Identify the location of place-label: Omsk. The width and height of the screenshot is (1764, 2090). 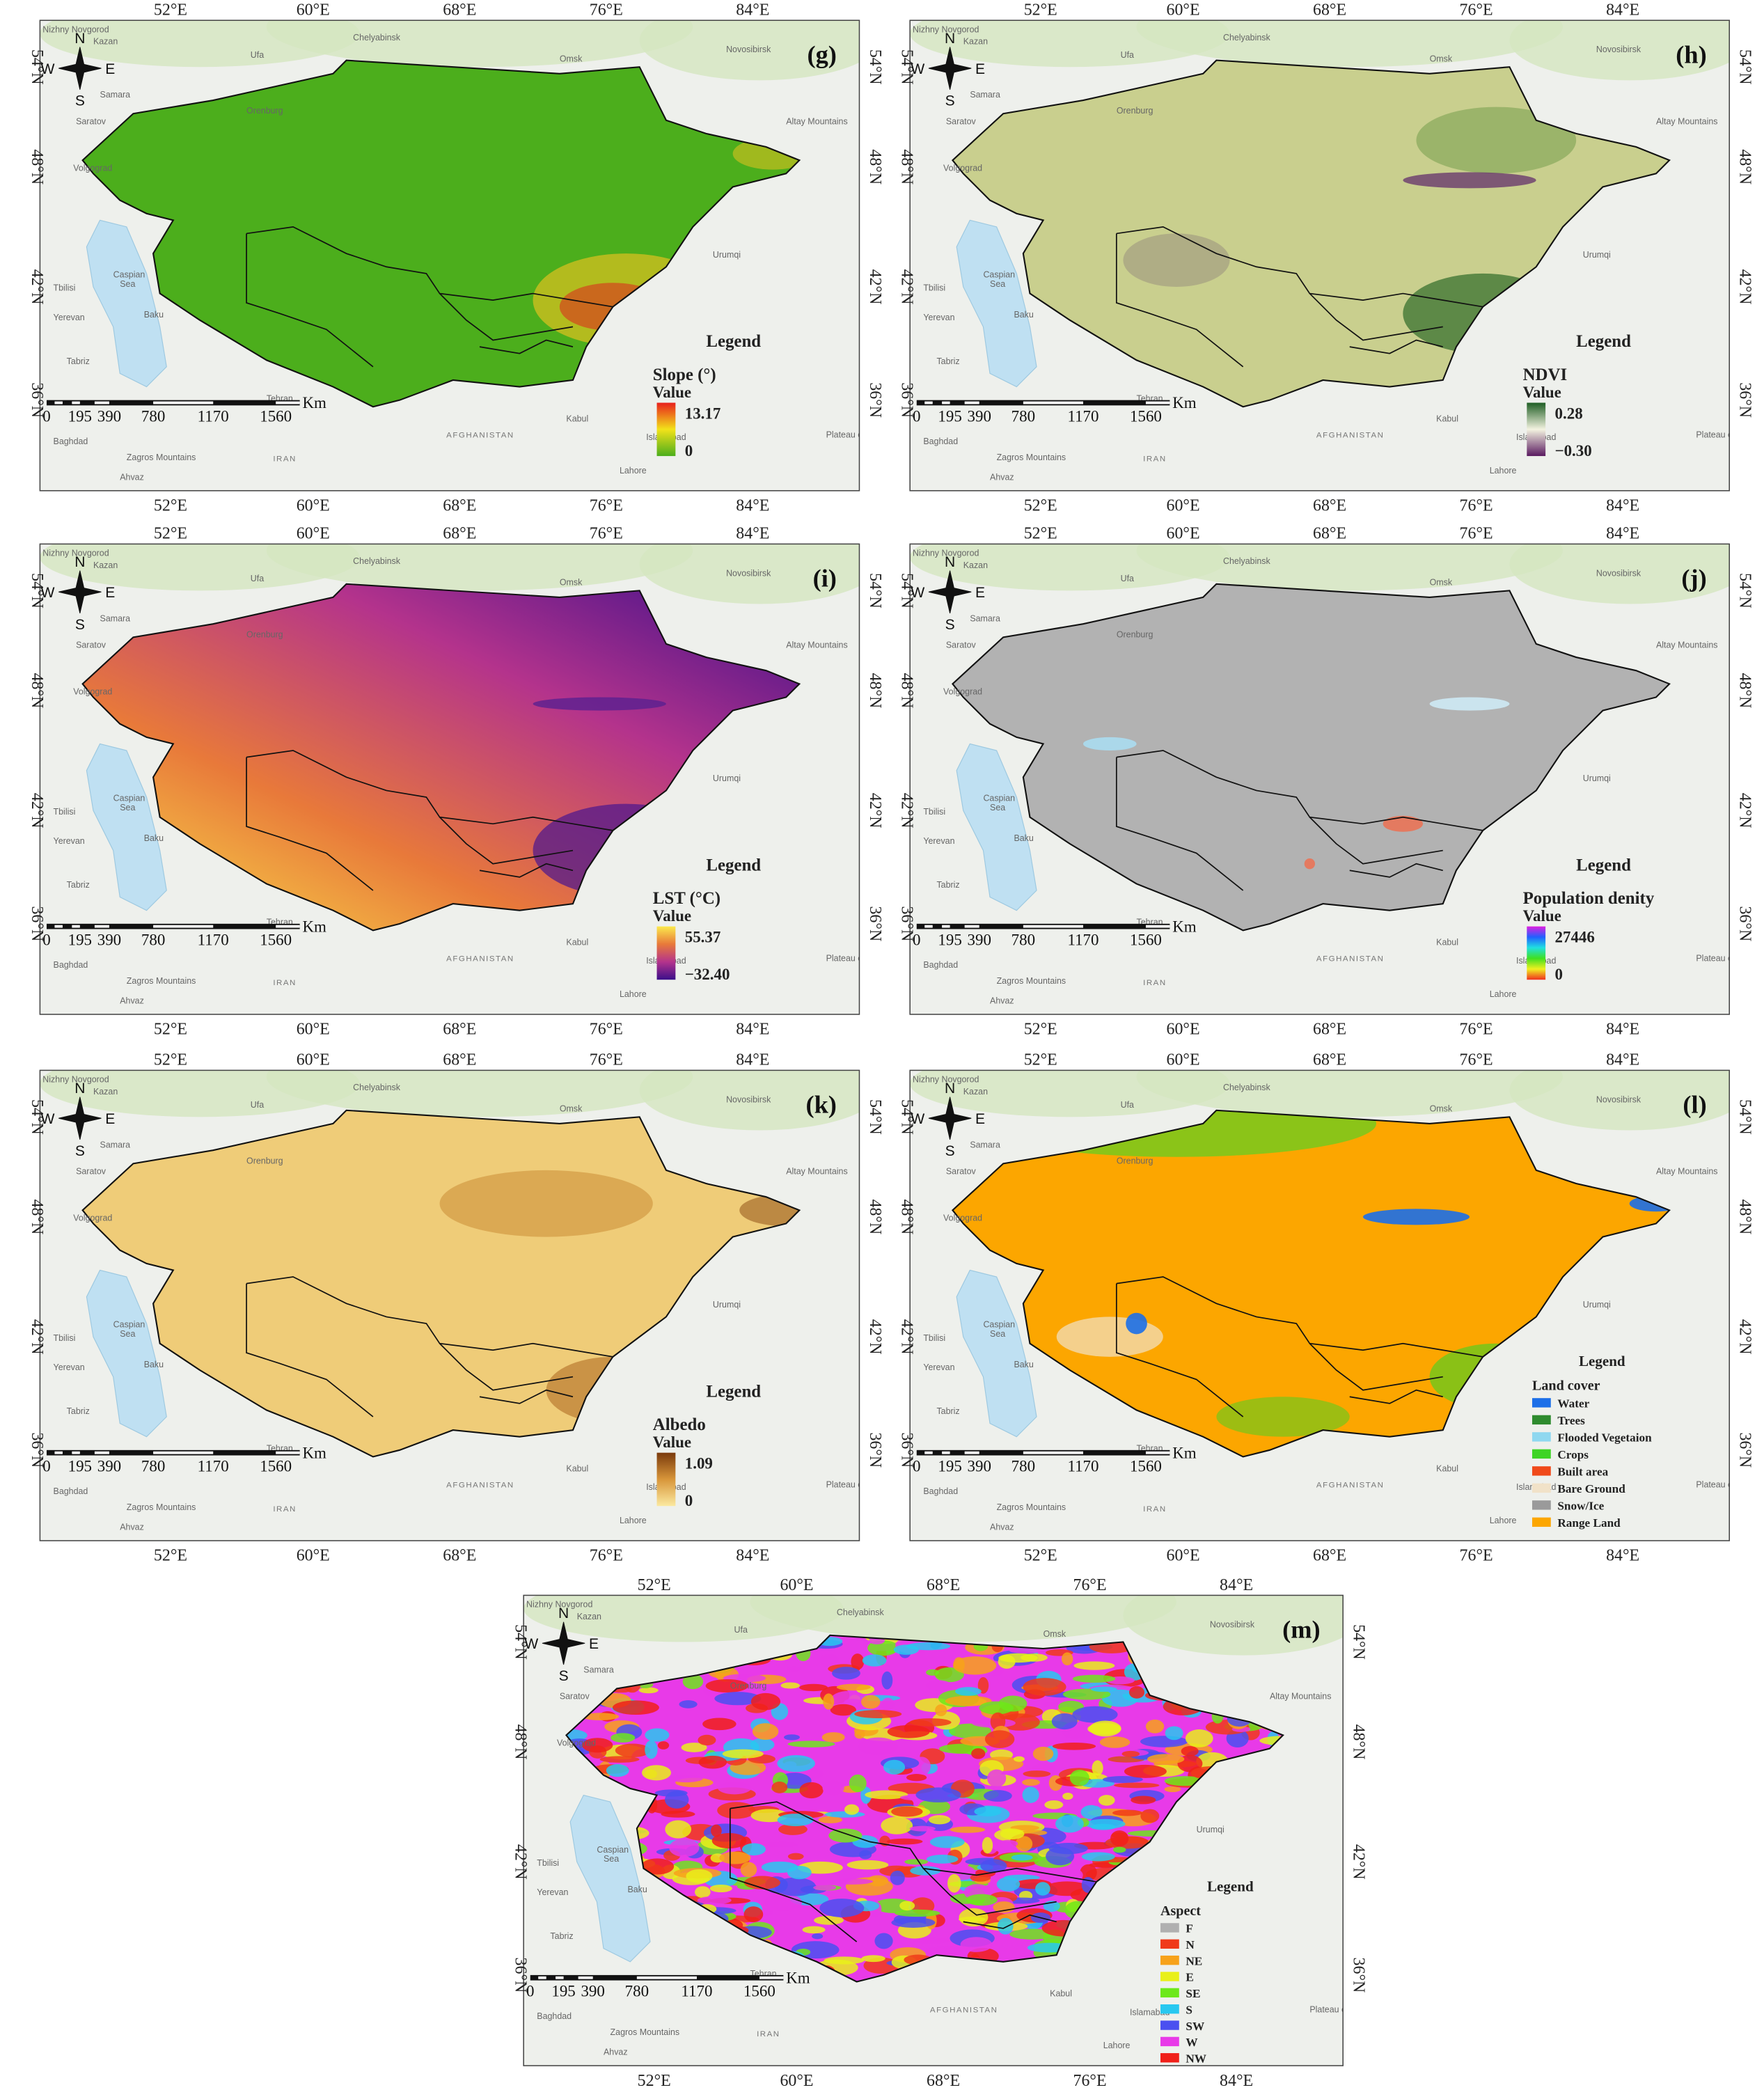
(1441, 583).